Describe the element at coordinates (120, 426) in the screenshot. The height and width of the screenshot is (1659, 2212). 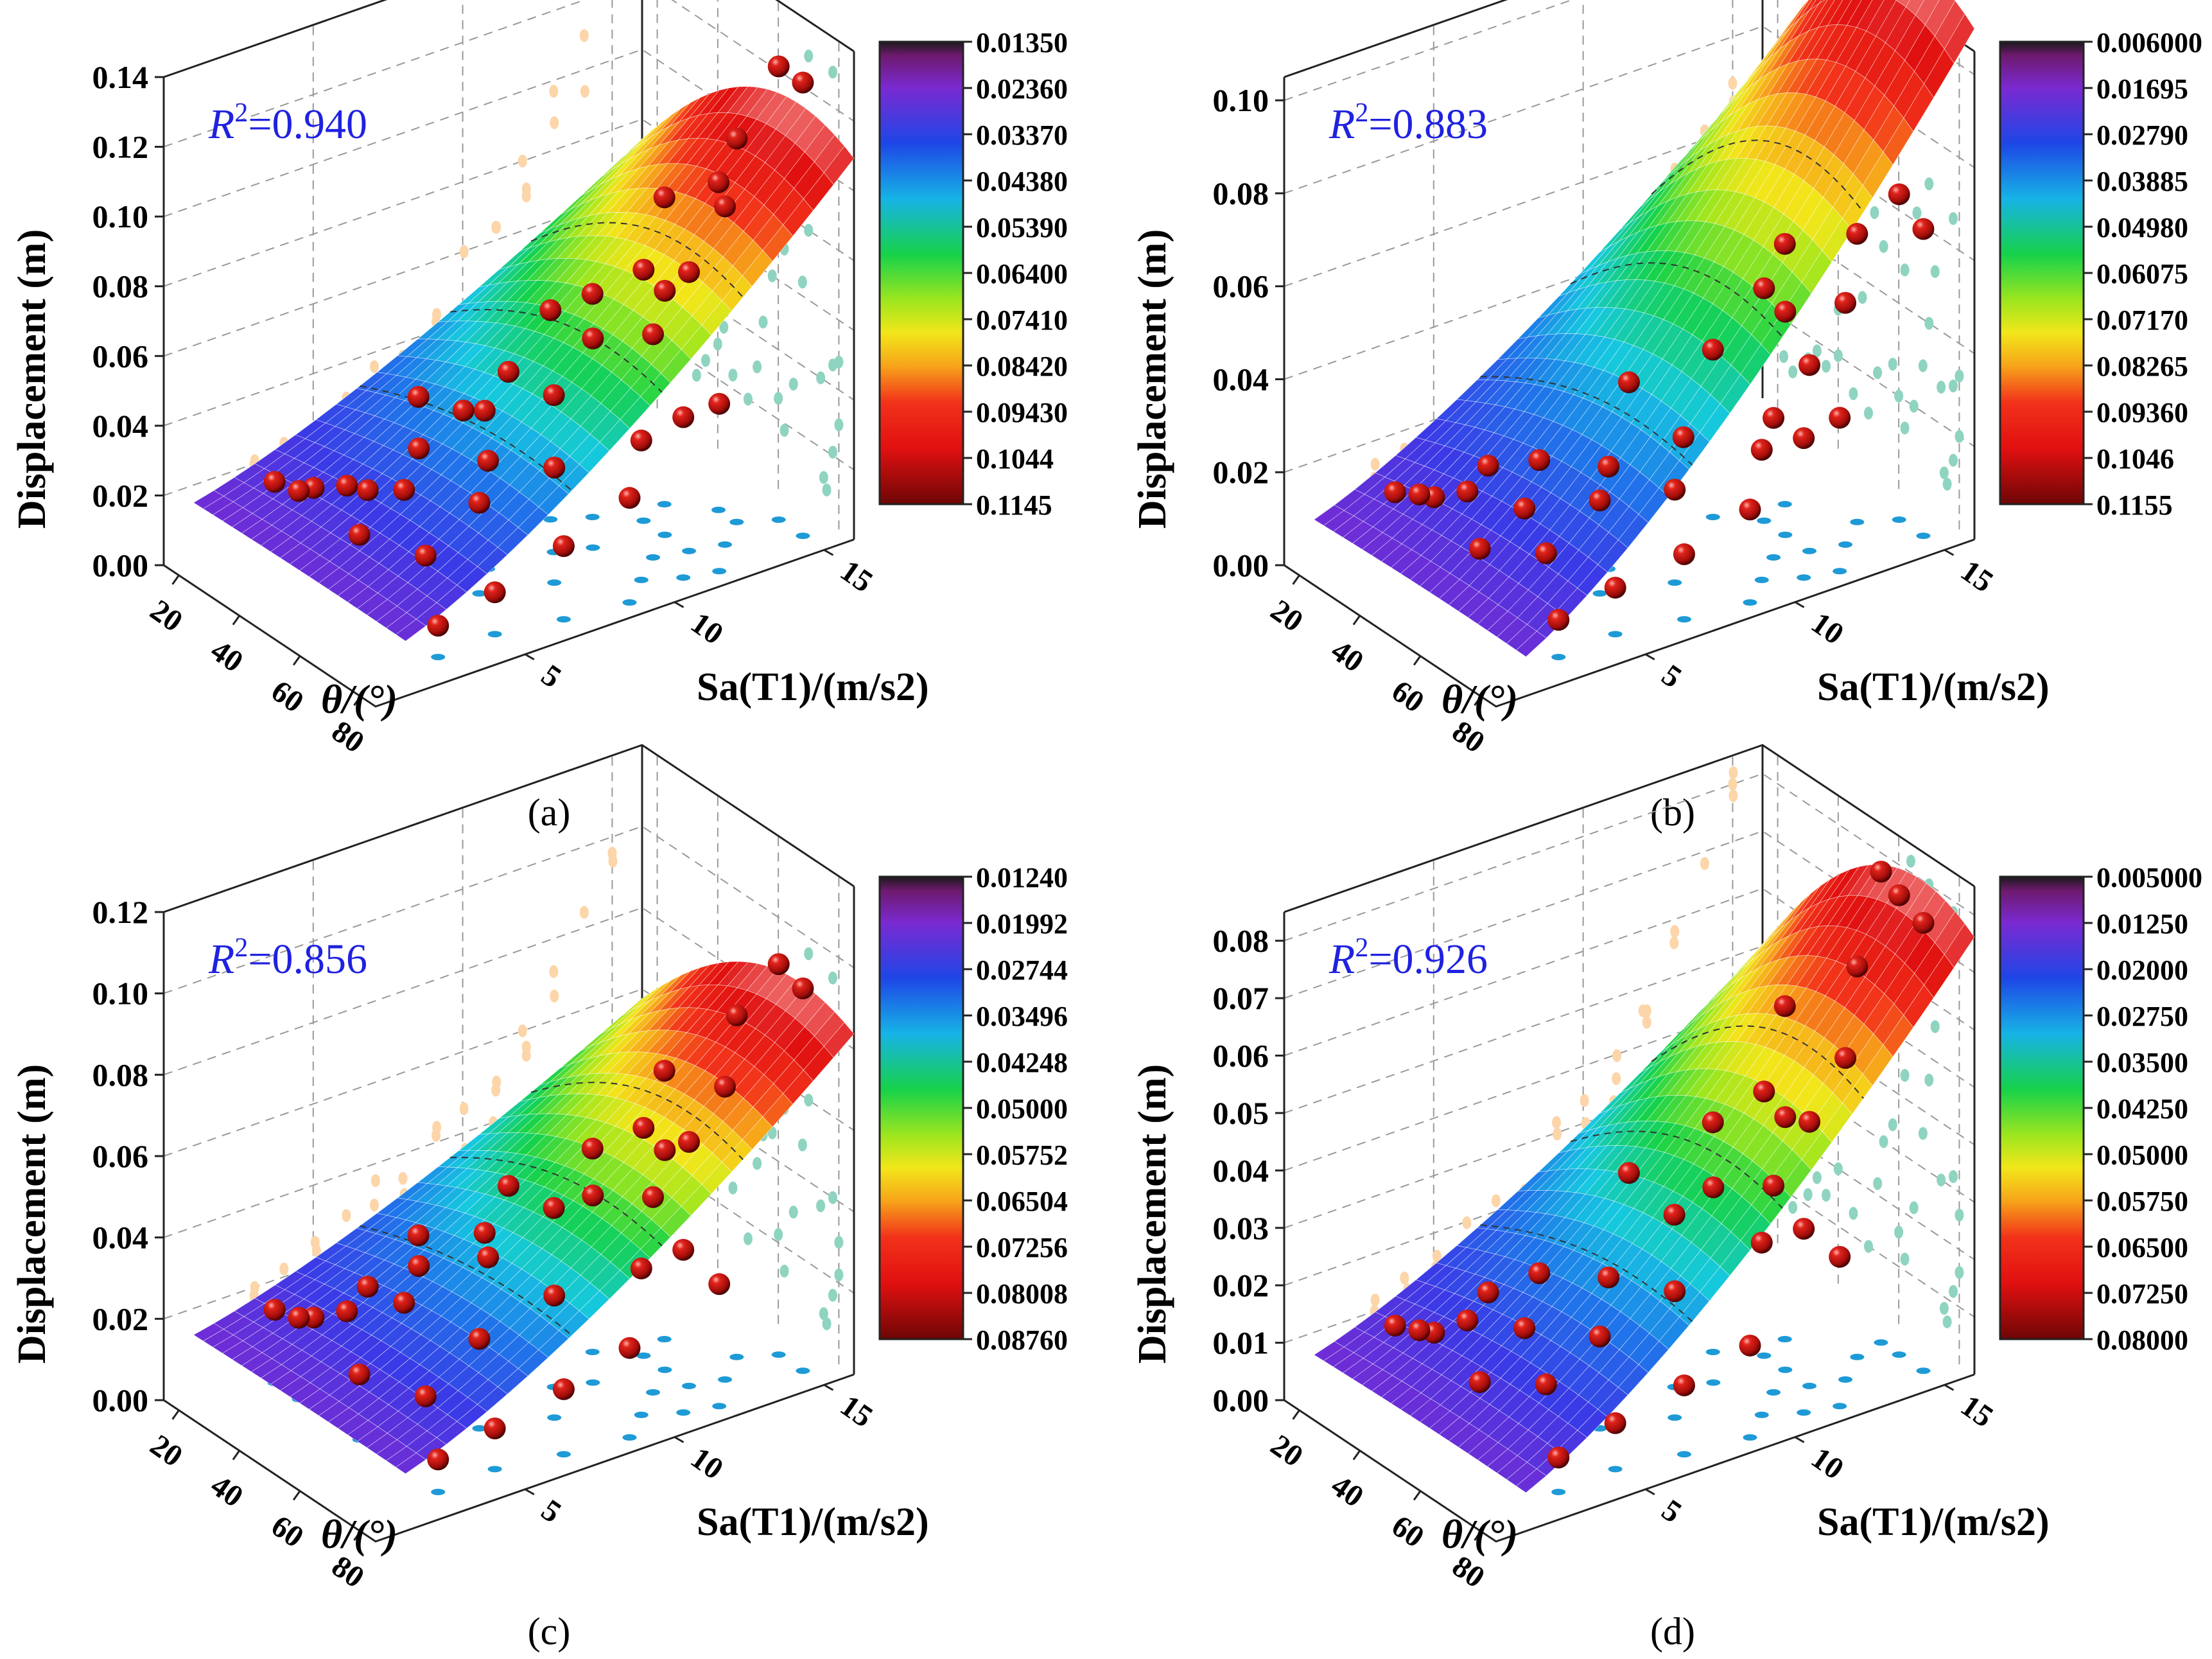
I see `z-tick-label: 0.04` at that location.